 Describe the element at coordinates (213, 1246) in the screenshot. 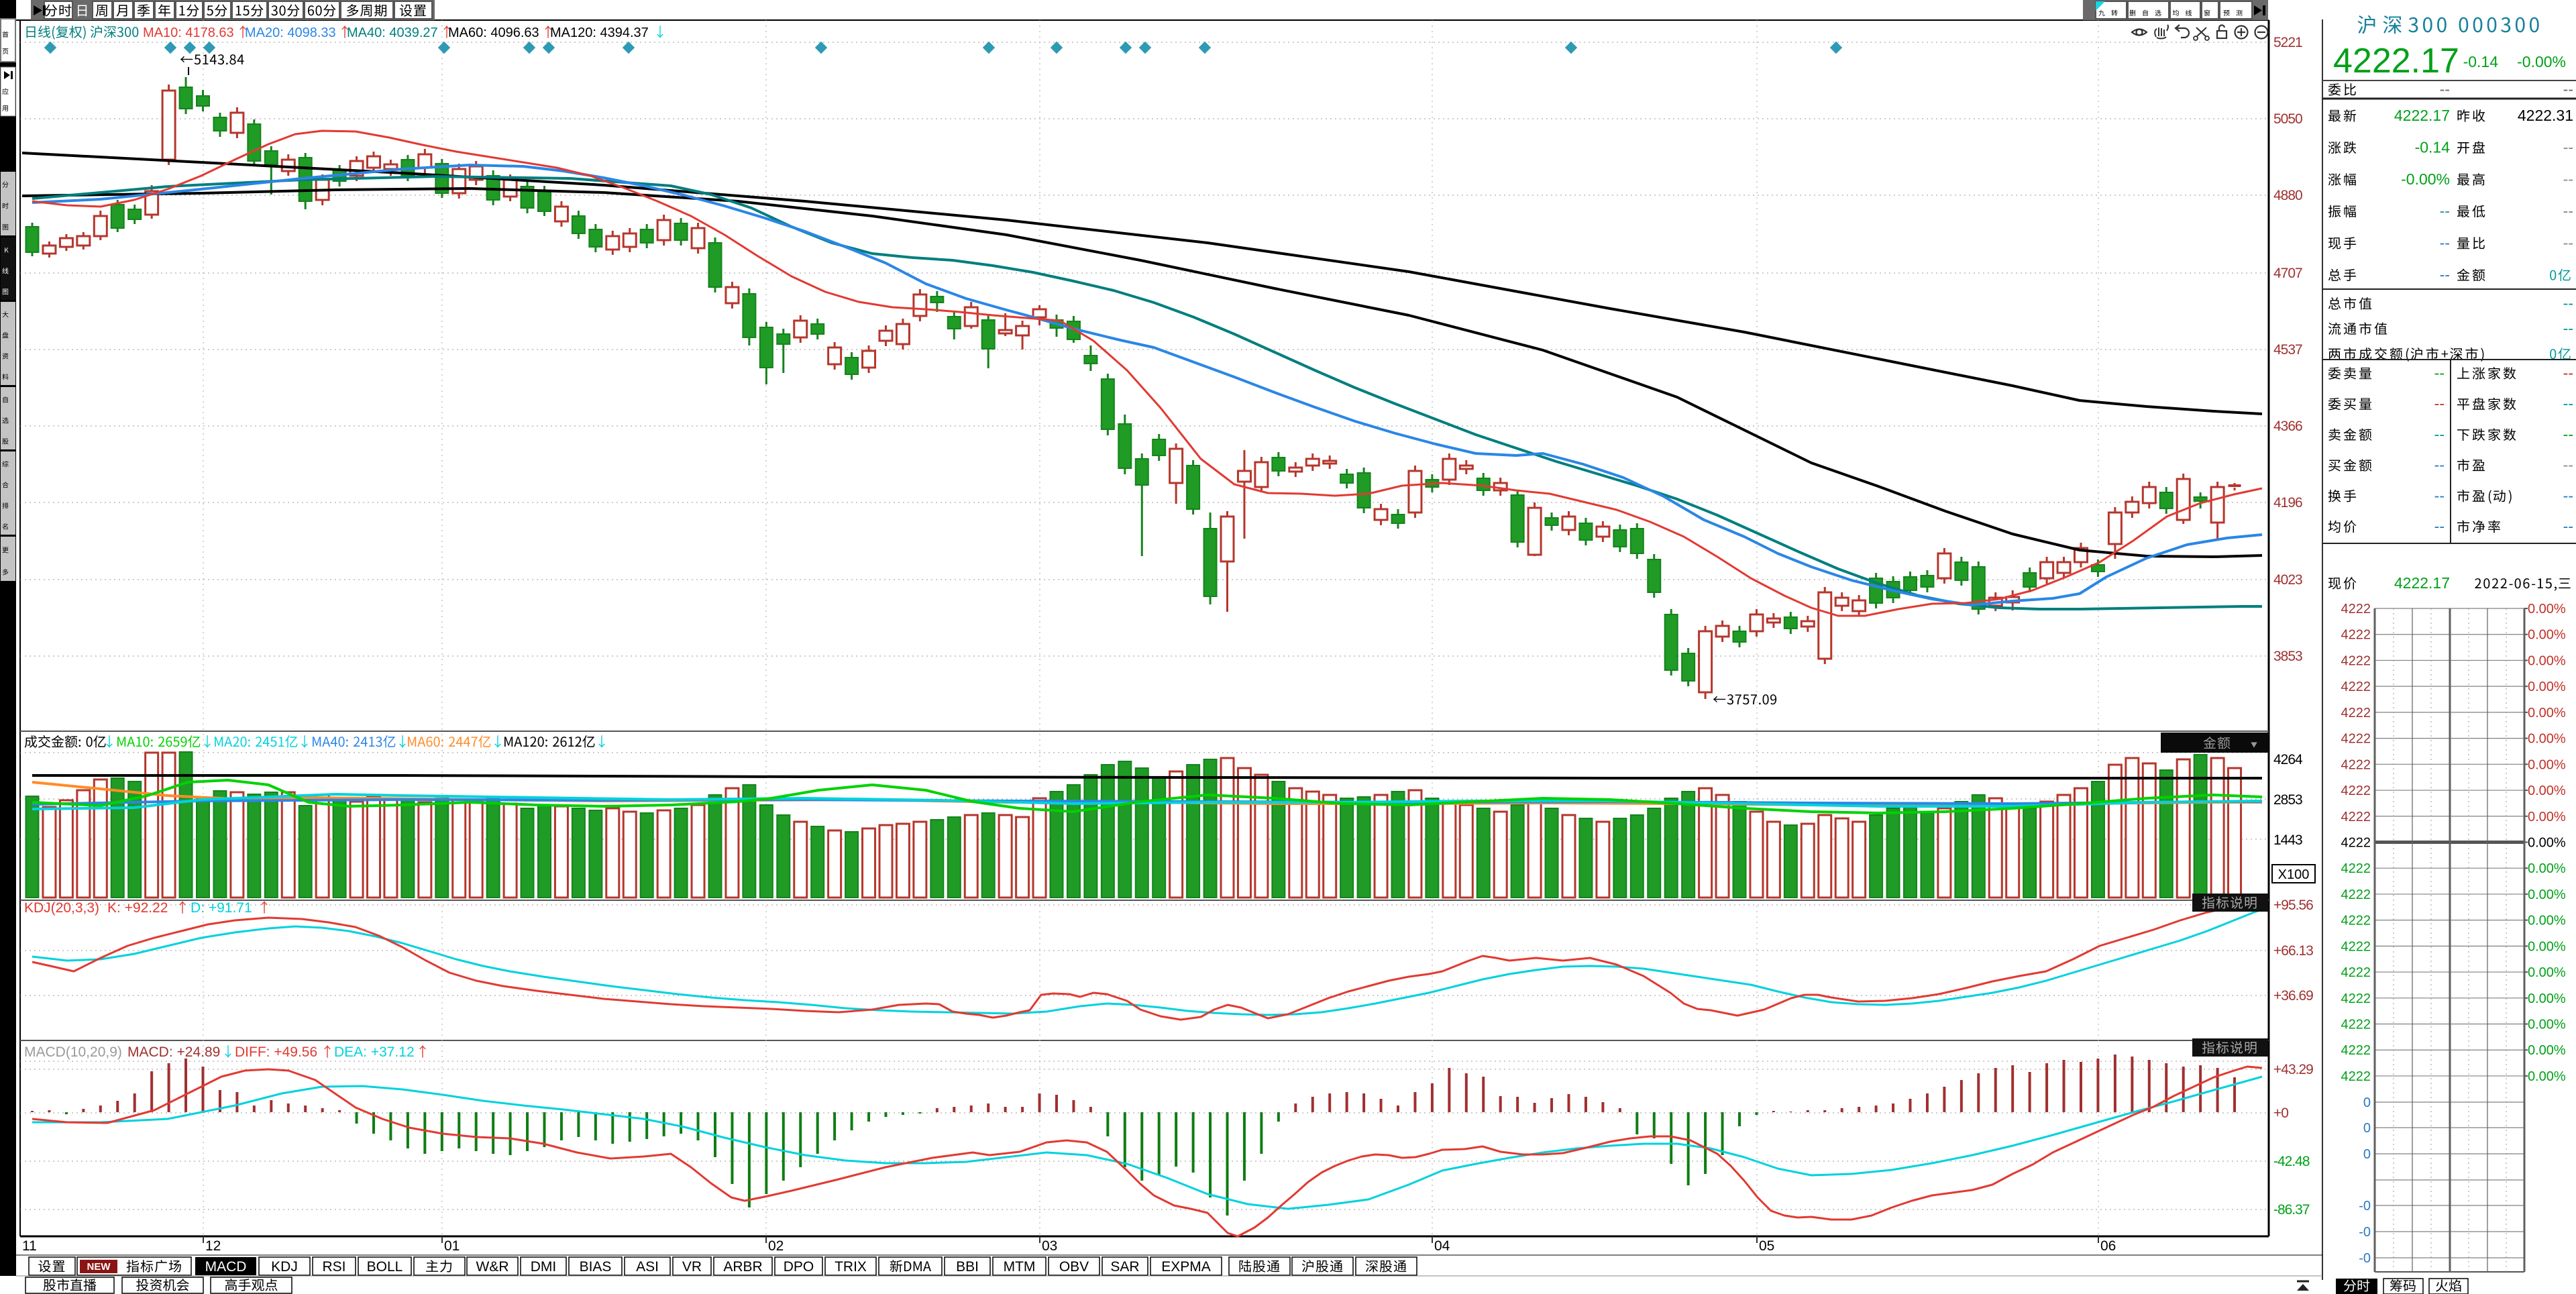

I see `svg-text: 12` at that location.